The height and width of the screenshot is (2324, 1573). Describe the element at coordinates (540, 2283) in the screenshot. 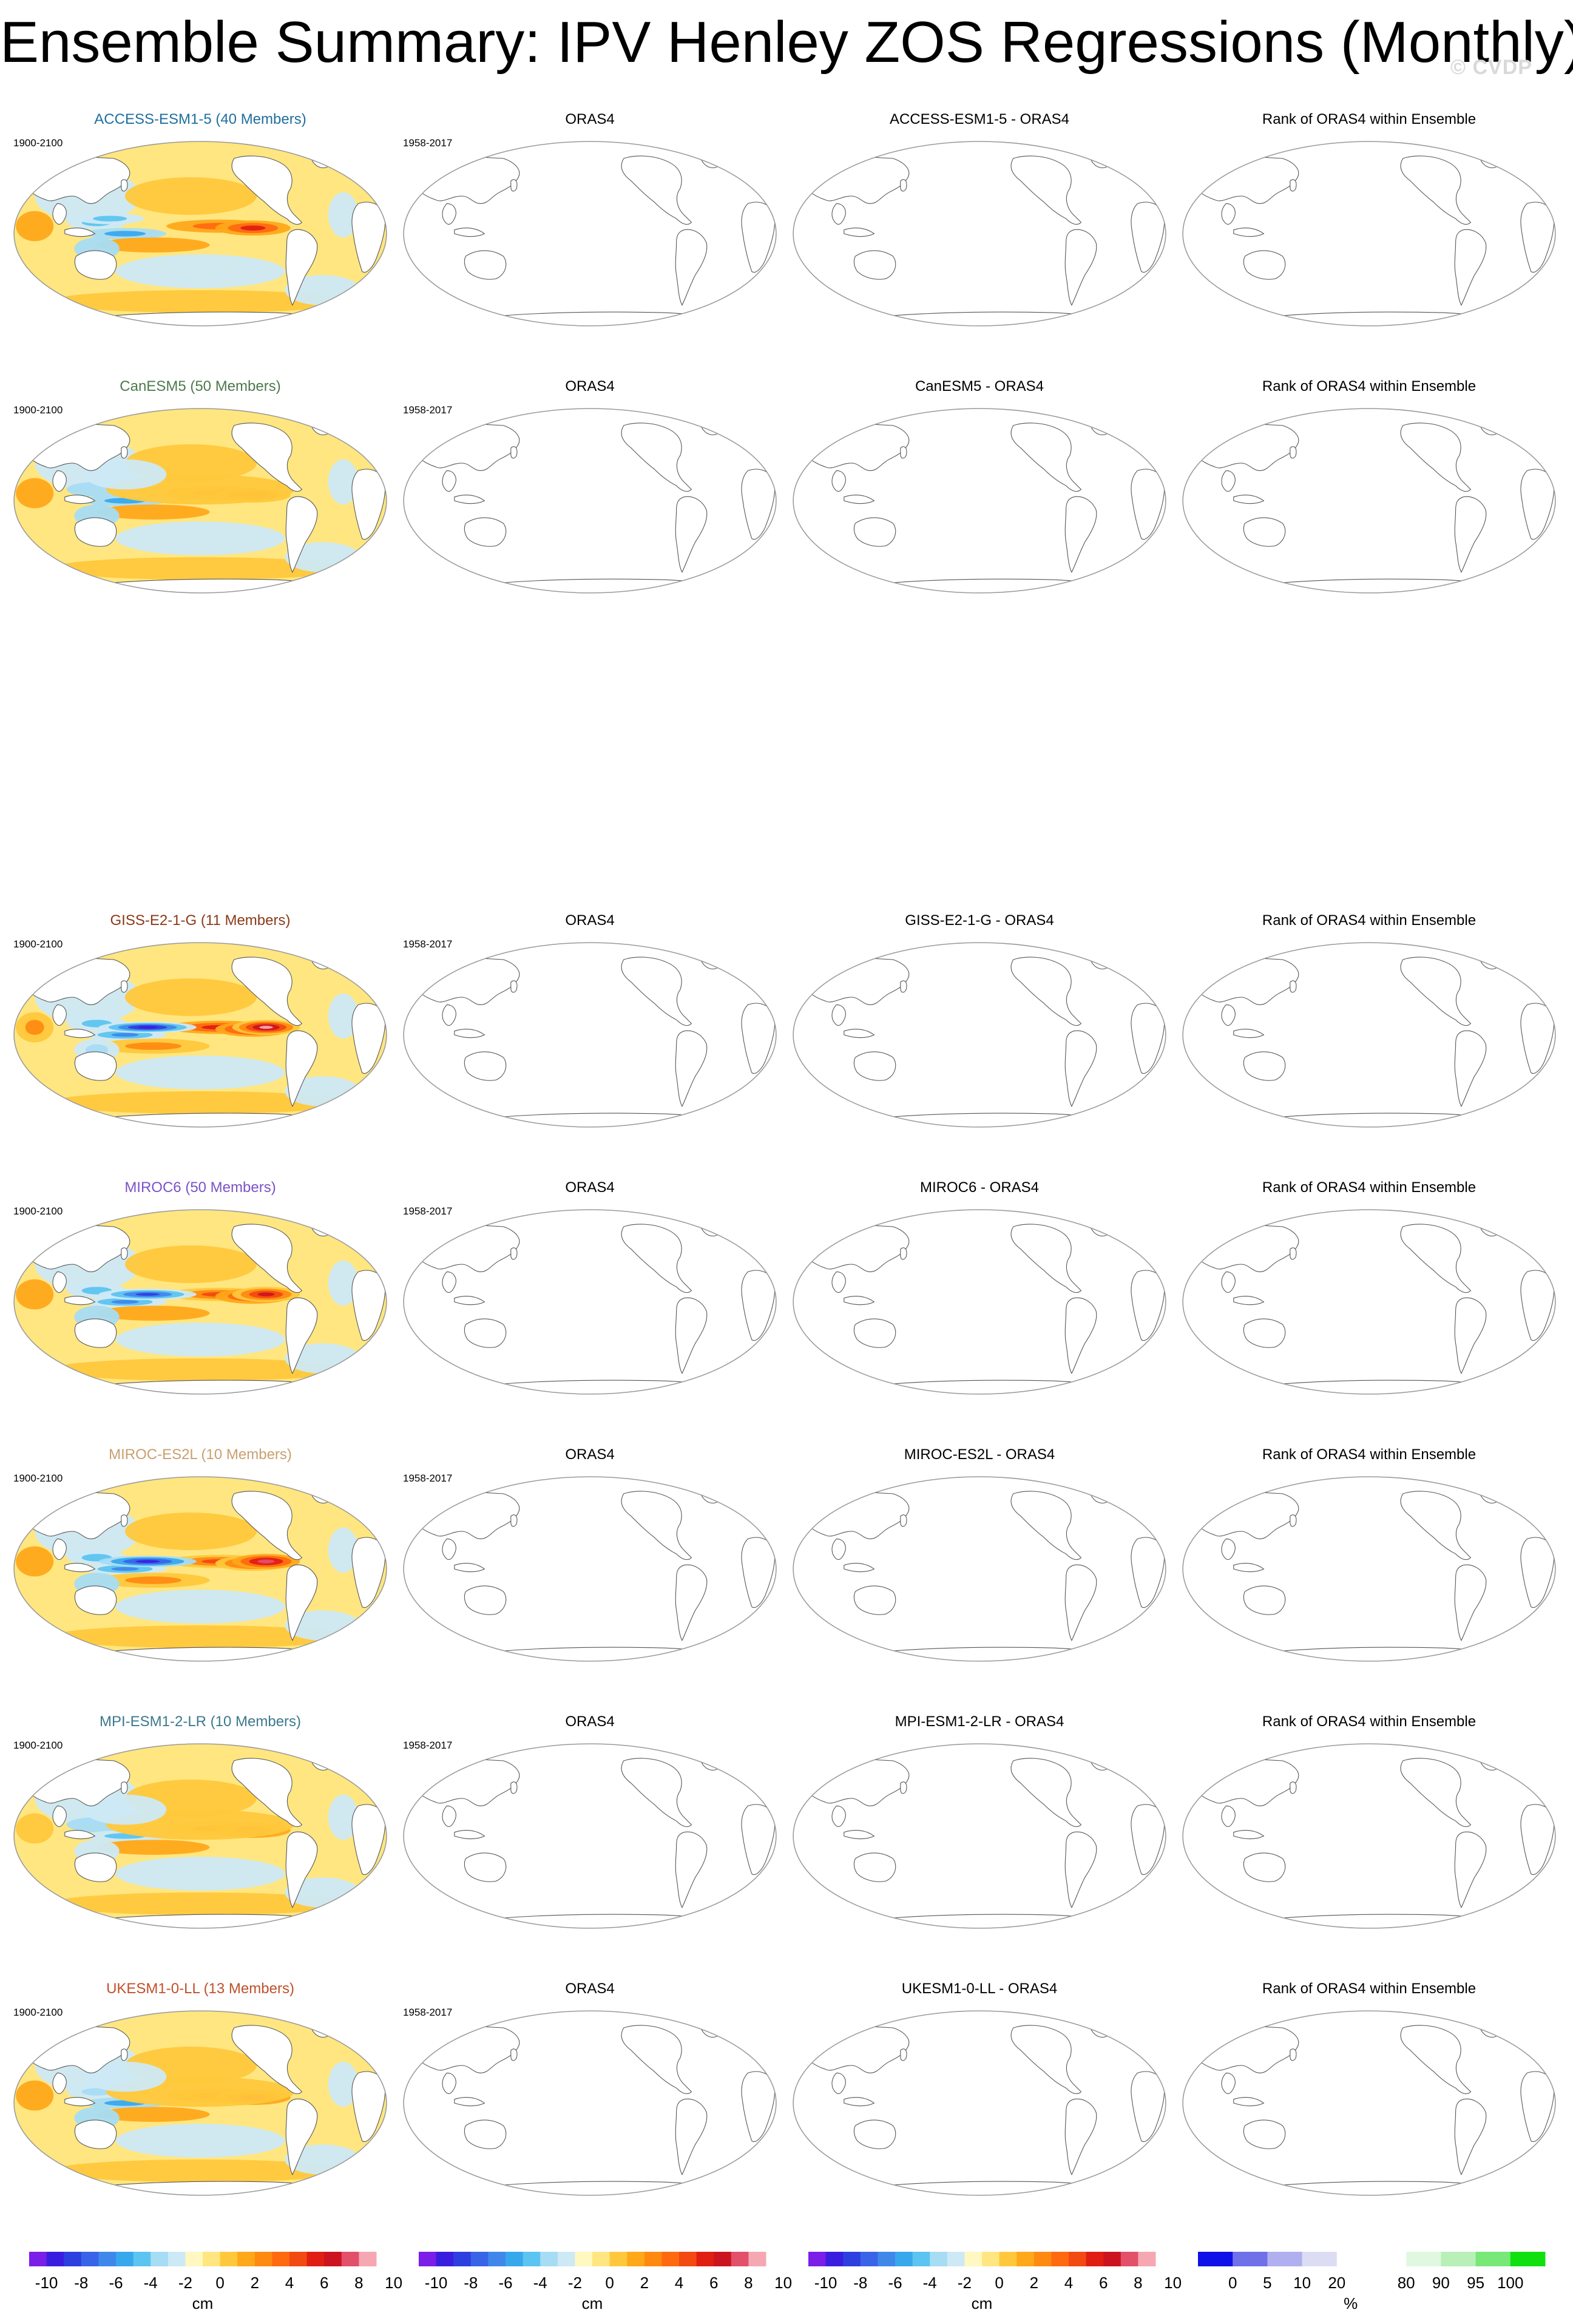

I see `colorbar-tick-label: -4` at that location.